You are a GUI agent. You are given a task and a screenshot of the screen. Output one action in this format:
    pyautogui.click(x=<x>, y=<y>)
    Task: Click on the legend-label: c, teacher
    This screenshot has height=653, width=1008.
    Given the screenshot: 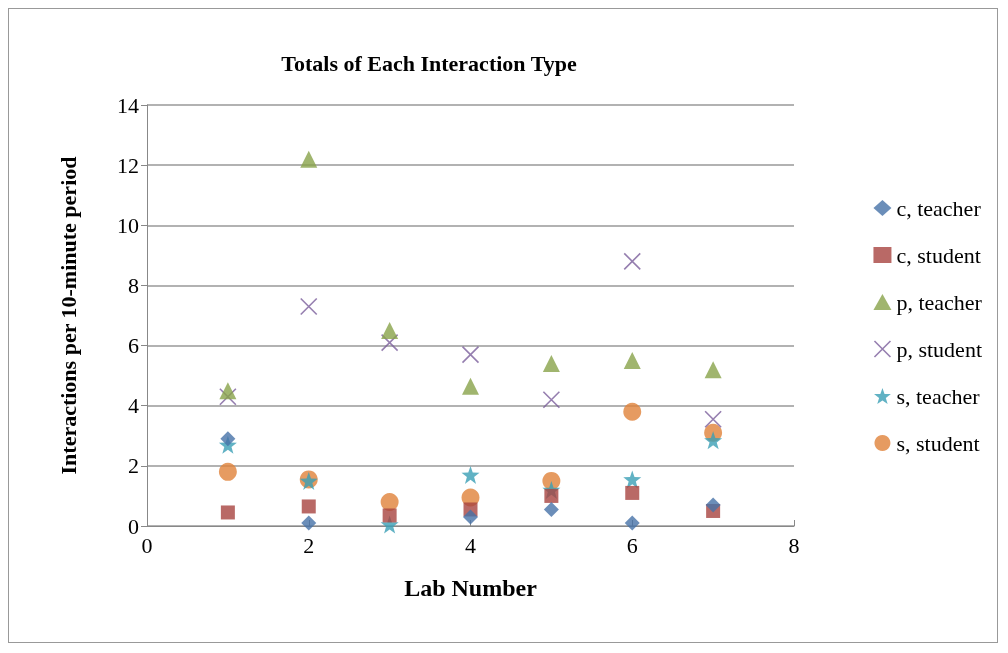 What is the action you would take?
    pyautogui.click(x=939, y=208)
    